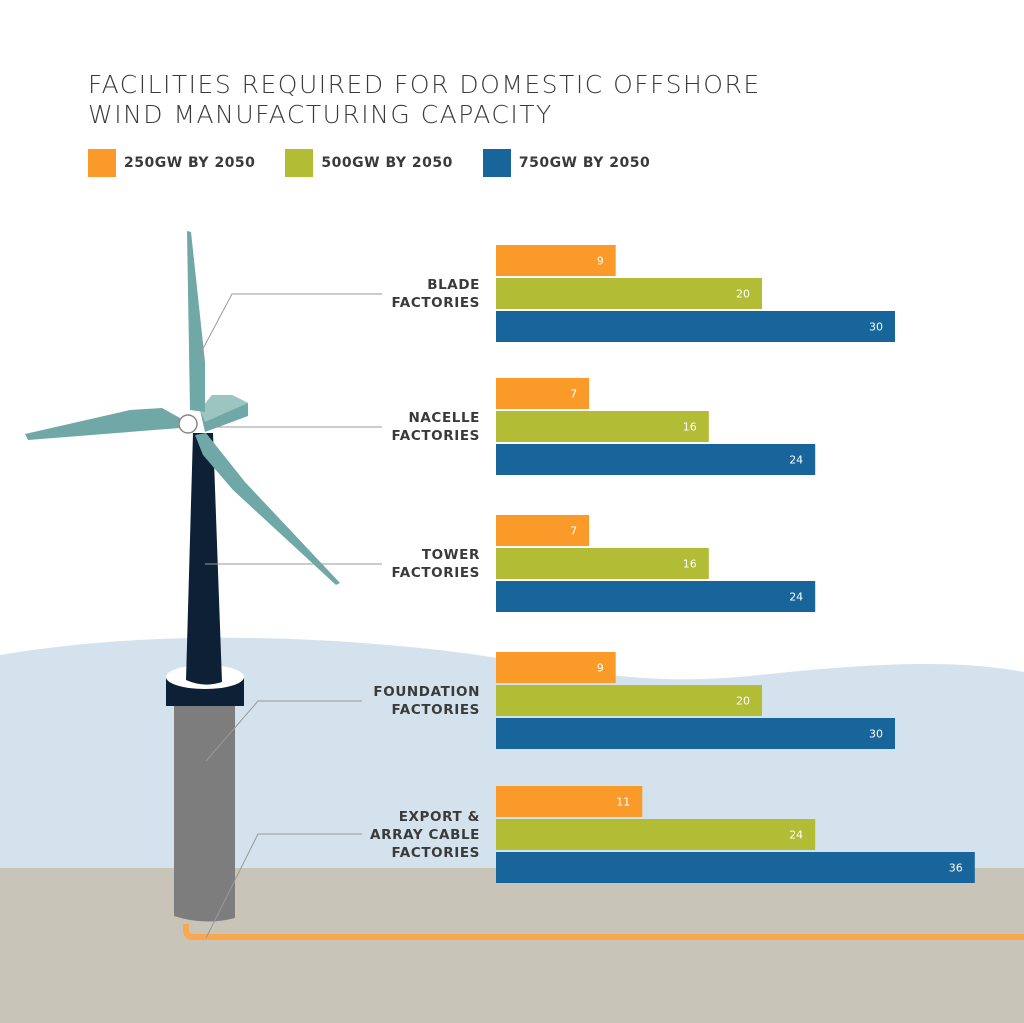 Image resolution: width=1024 pixels, height=1023 pixels. What do you see at coordinates (224, 408) in the screenshot?
I see `nacelle-top` at bounding box center [224, 408].